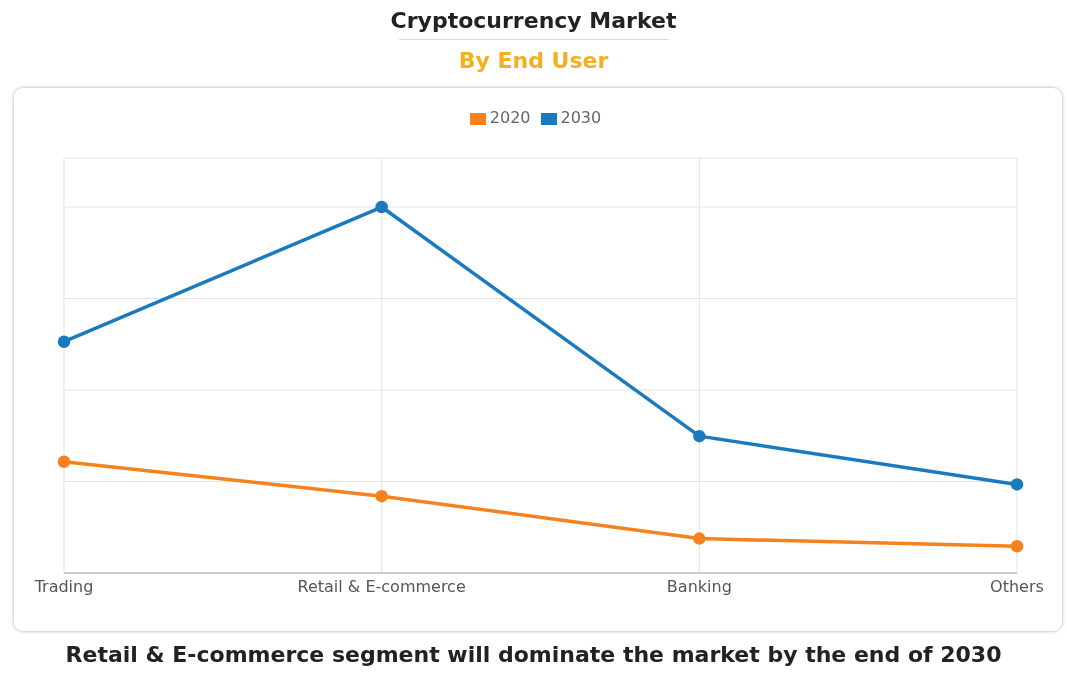  Describe the element at coordinates (533, 20) in the screenshot. I see `chart-title: Cryptocurrency Market` at that location.